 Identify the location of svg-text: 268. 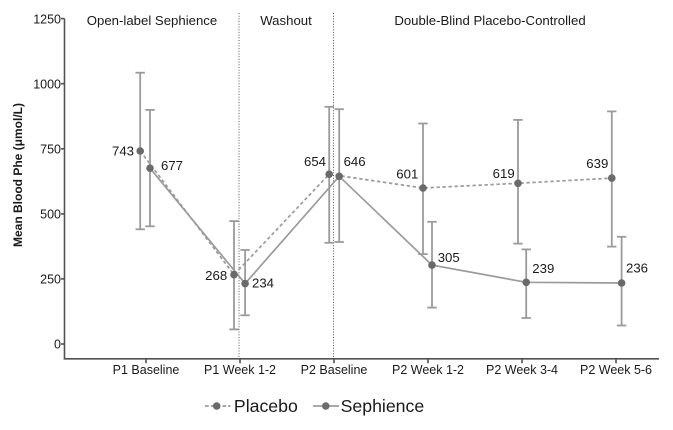
(216, 275).